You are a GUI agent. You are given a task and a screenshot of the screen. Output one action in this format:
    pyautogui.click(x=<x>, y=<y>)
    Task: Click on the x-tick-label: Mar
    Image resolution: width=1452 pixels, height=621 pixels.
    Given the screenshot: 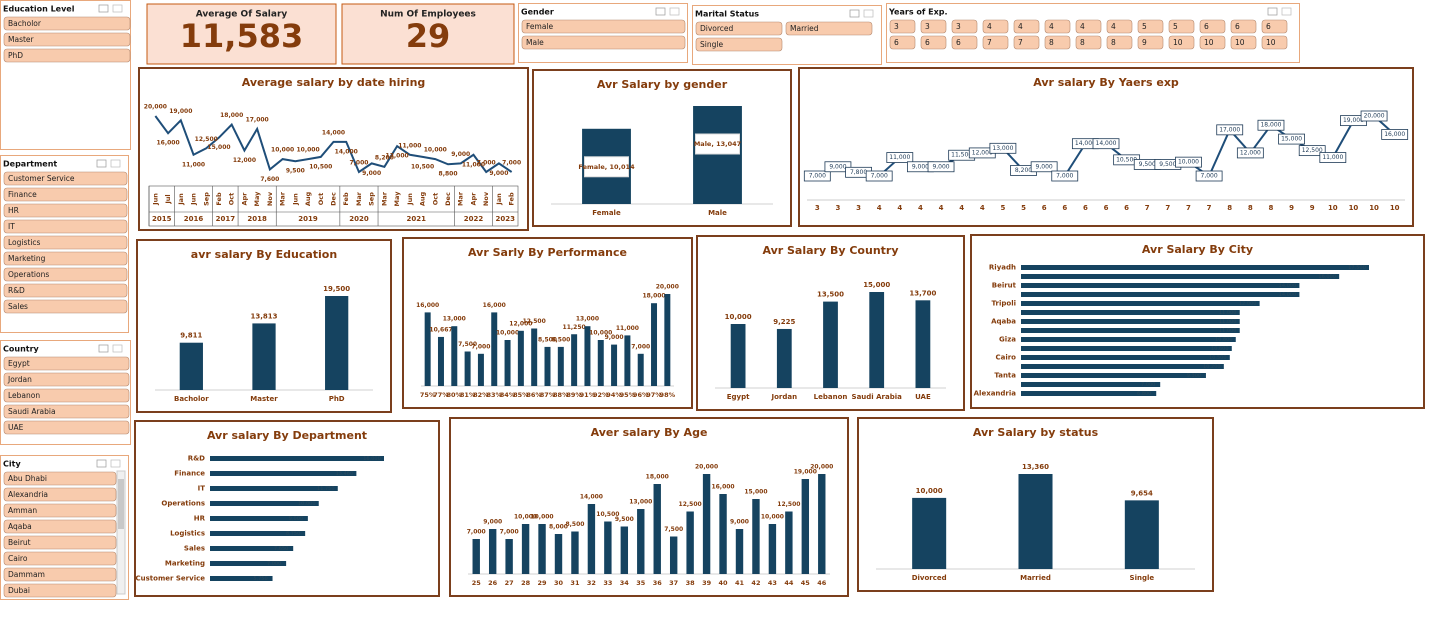 What is the action you would take?
    pyautogui.click(x=384, y=198)
    